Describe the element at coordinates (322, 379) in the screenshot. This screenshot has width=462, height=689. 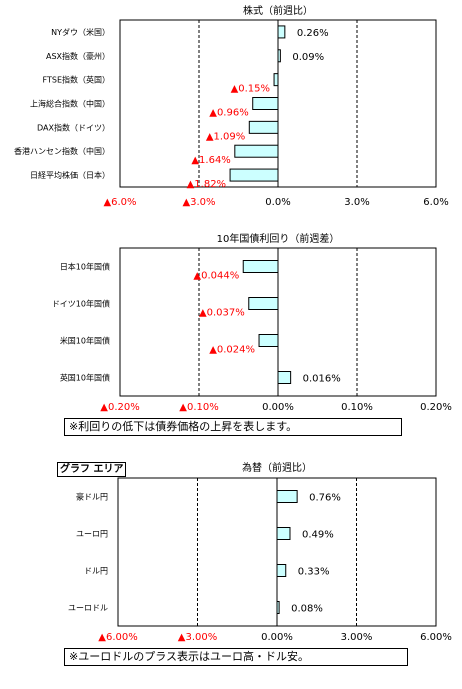
I see `value-label: 0.016%` at that location.